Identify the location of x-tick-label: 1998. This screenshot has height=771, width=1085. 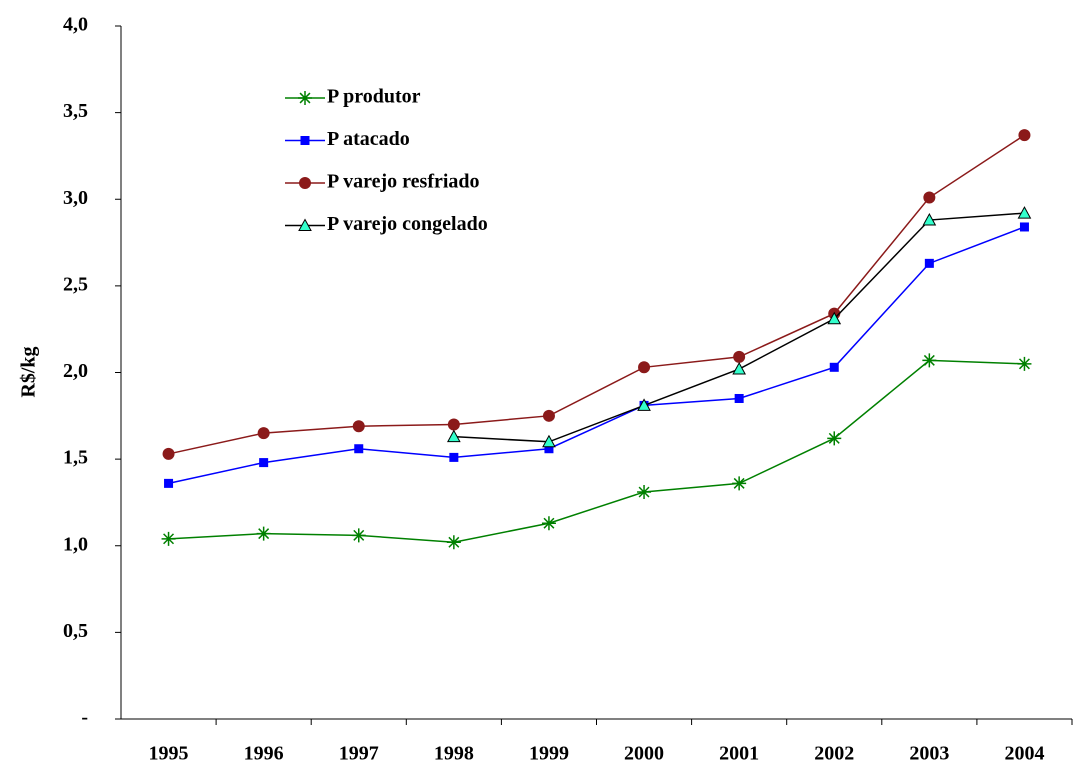
(454, 754).